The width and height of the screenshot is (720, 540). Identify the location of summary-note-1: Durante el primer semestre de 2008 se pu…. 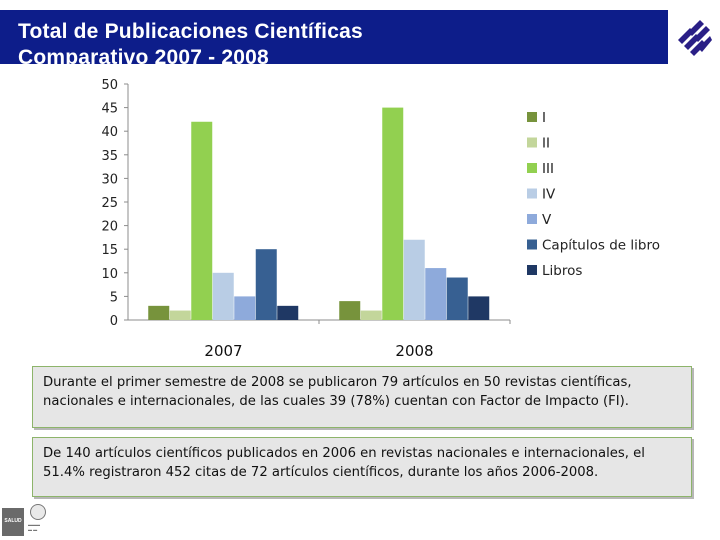
(362, 397).